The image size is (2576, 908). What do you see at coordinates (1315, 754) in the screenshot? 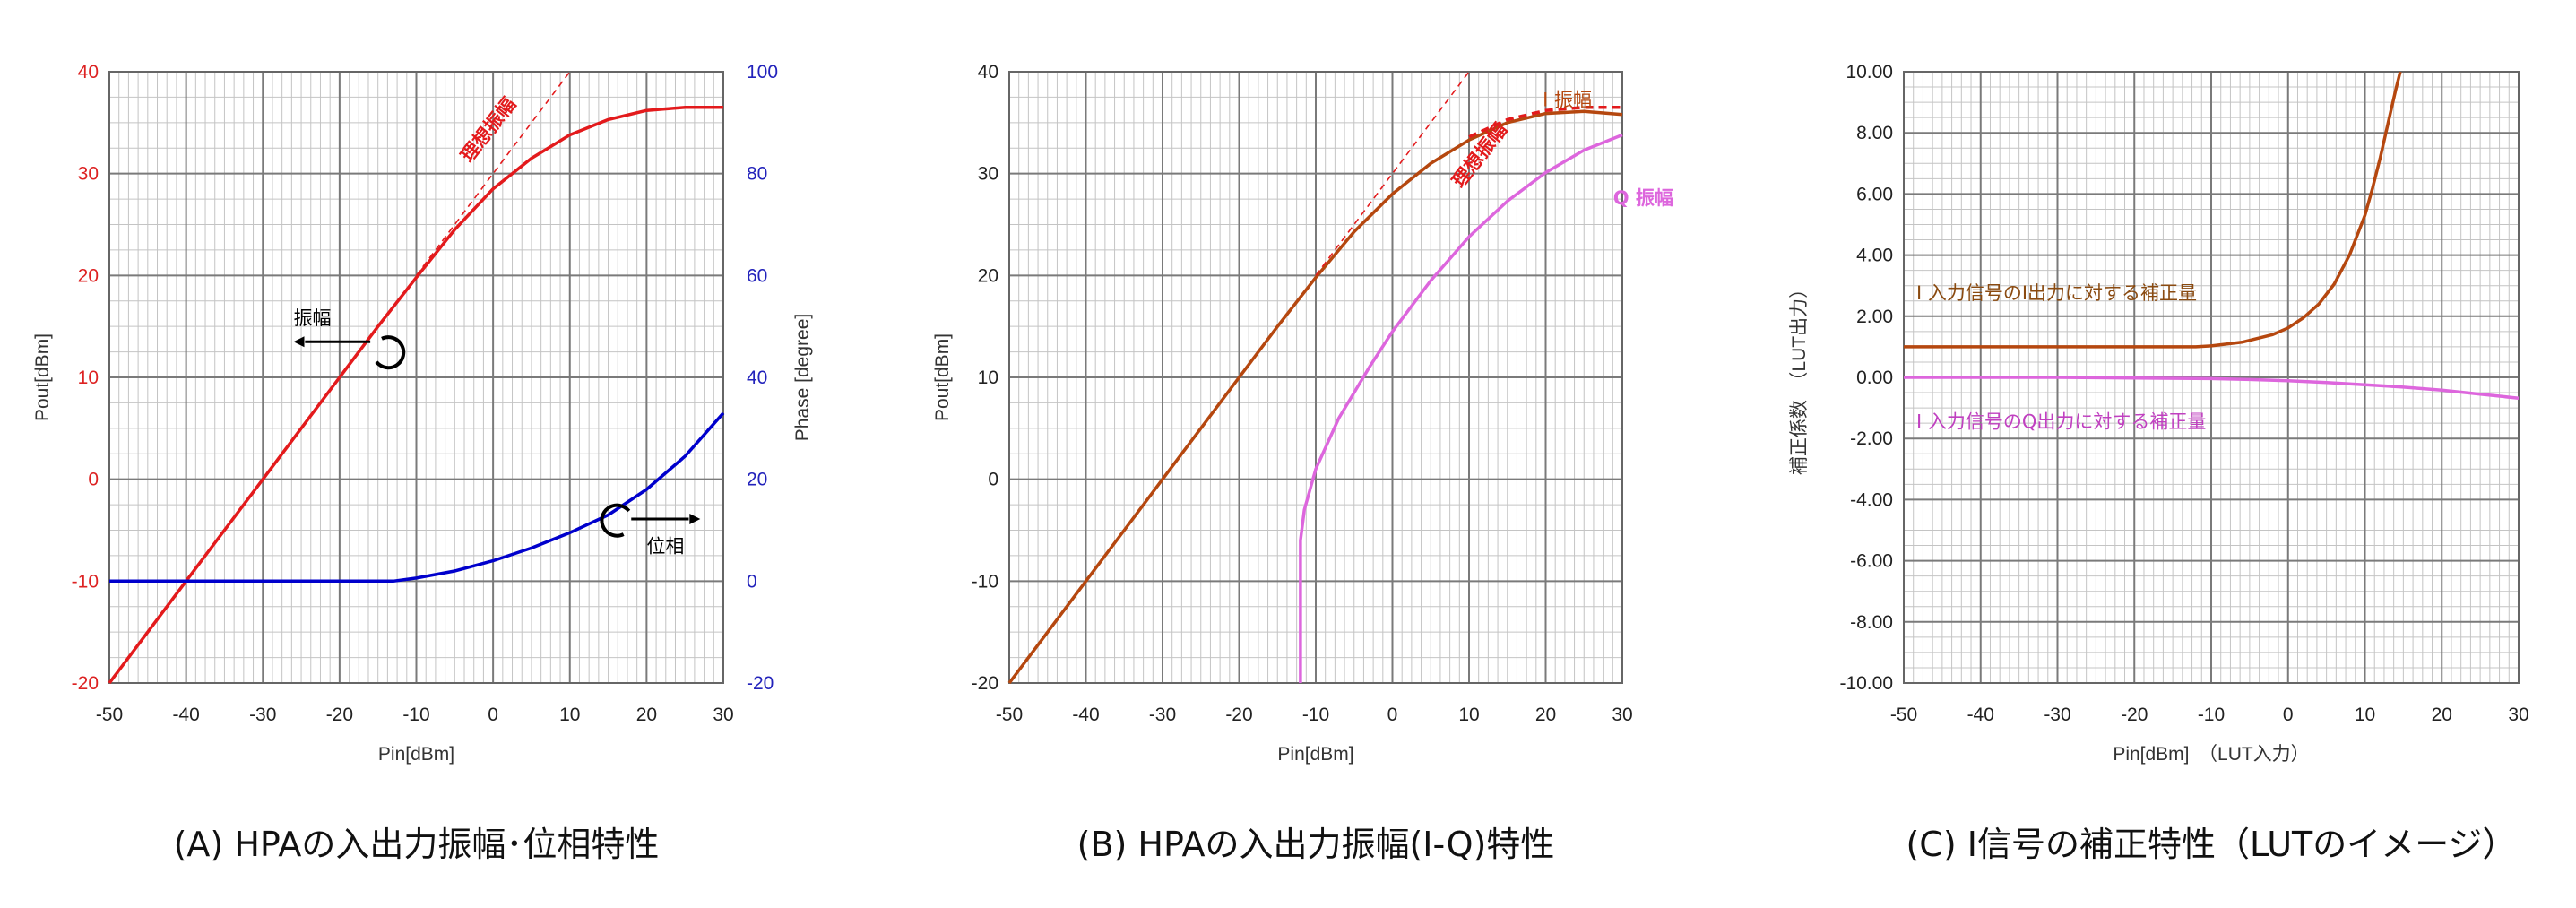
I see `chart-b-xlabel: Pin[dBm]` at bounding box center [1315, 754].